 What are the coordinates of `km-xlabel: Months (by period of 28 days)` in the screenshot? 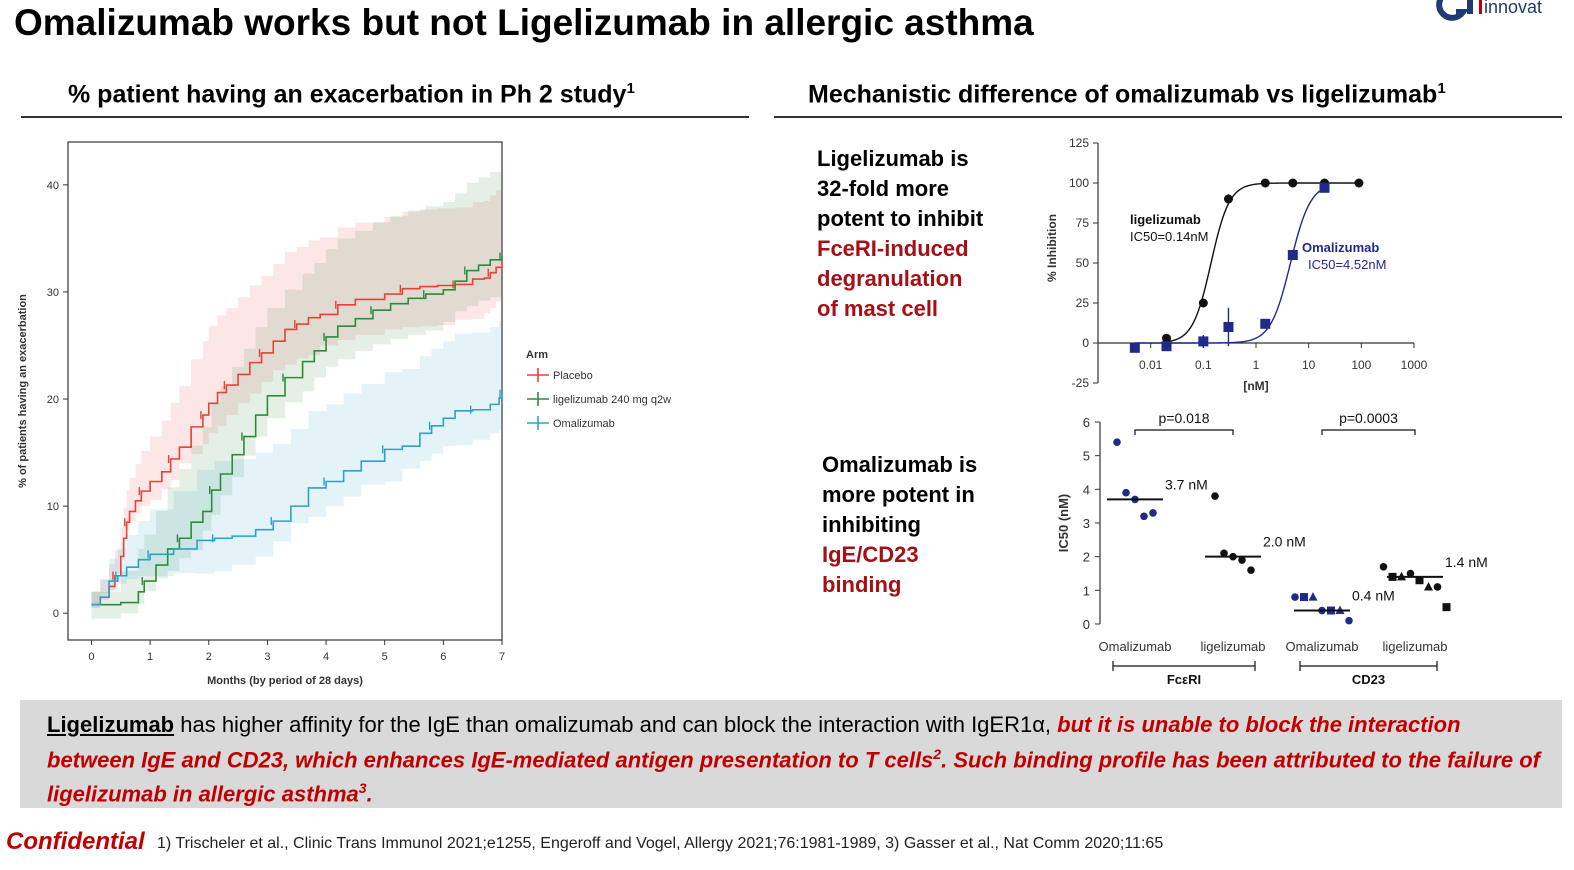 It's located at (285, 681).